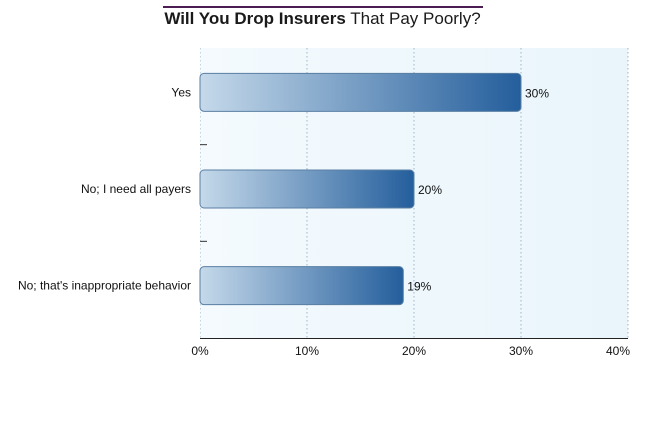  Describe the element at coordinates (521, 351) in the screenshot. I see `x-tick-label: 30%` at that location.